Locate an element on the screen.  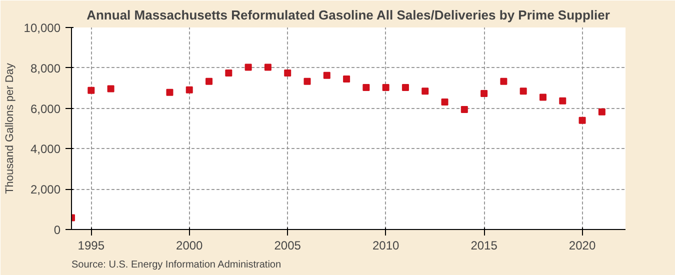
x-tick-label: 2000 is located at coordinates (190, 245).